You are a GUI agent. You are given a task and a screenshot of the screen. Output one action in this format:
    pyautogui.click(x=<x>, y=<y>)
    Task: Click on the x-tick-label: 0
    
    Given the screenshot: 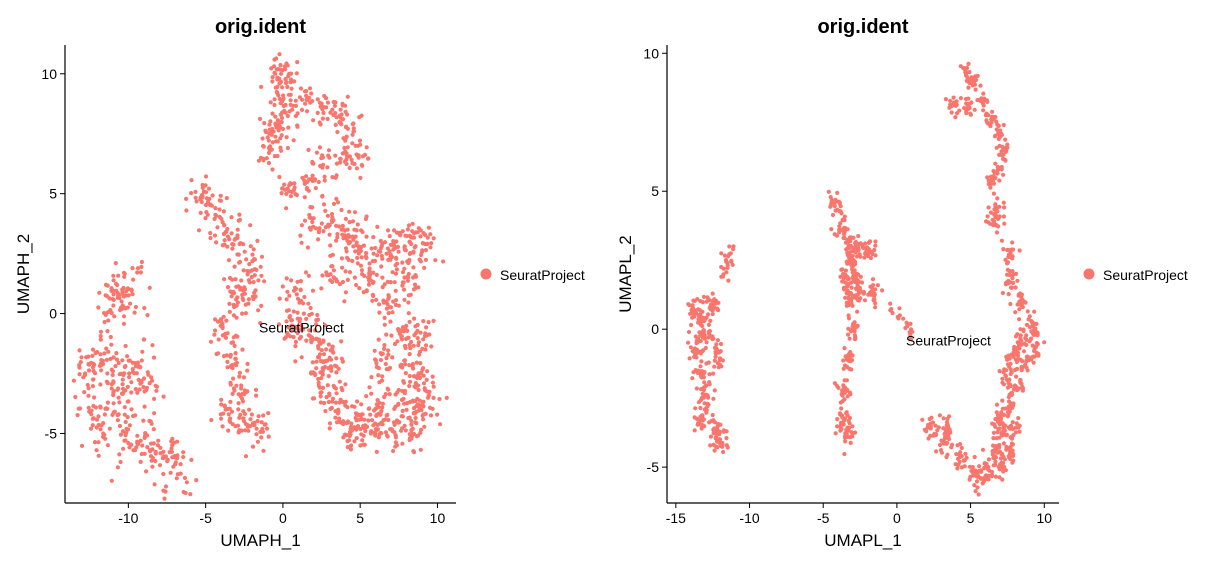 What is the action you would take?
    pyautogui.click(x=897, y=518)
    